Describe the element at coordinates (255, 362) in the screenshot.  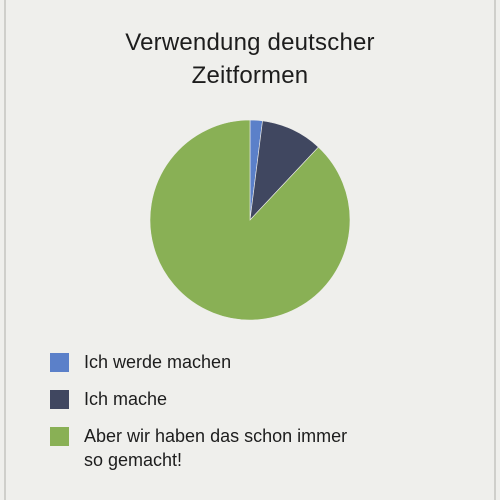
I see `legend-item-ich-werde-machen: Ich werde machen` at that location.